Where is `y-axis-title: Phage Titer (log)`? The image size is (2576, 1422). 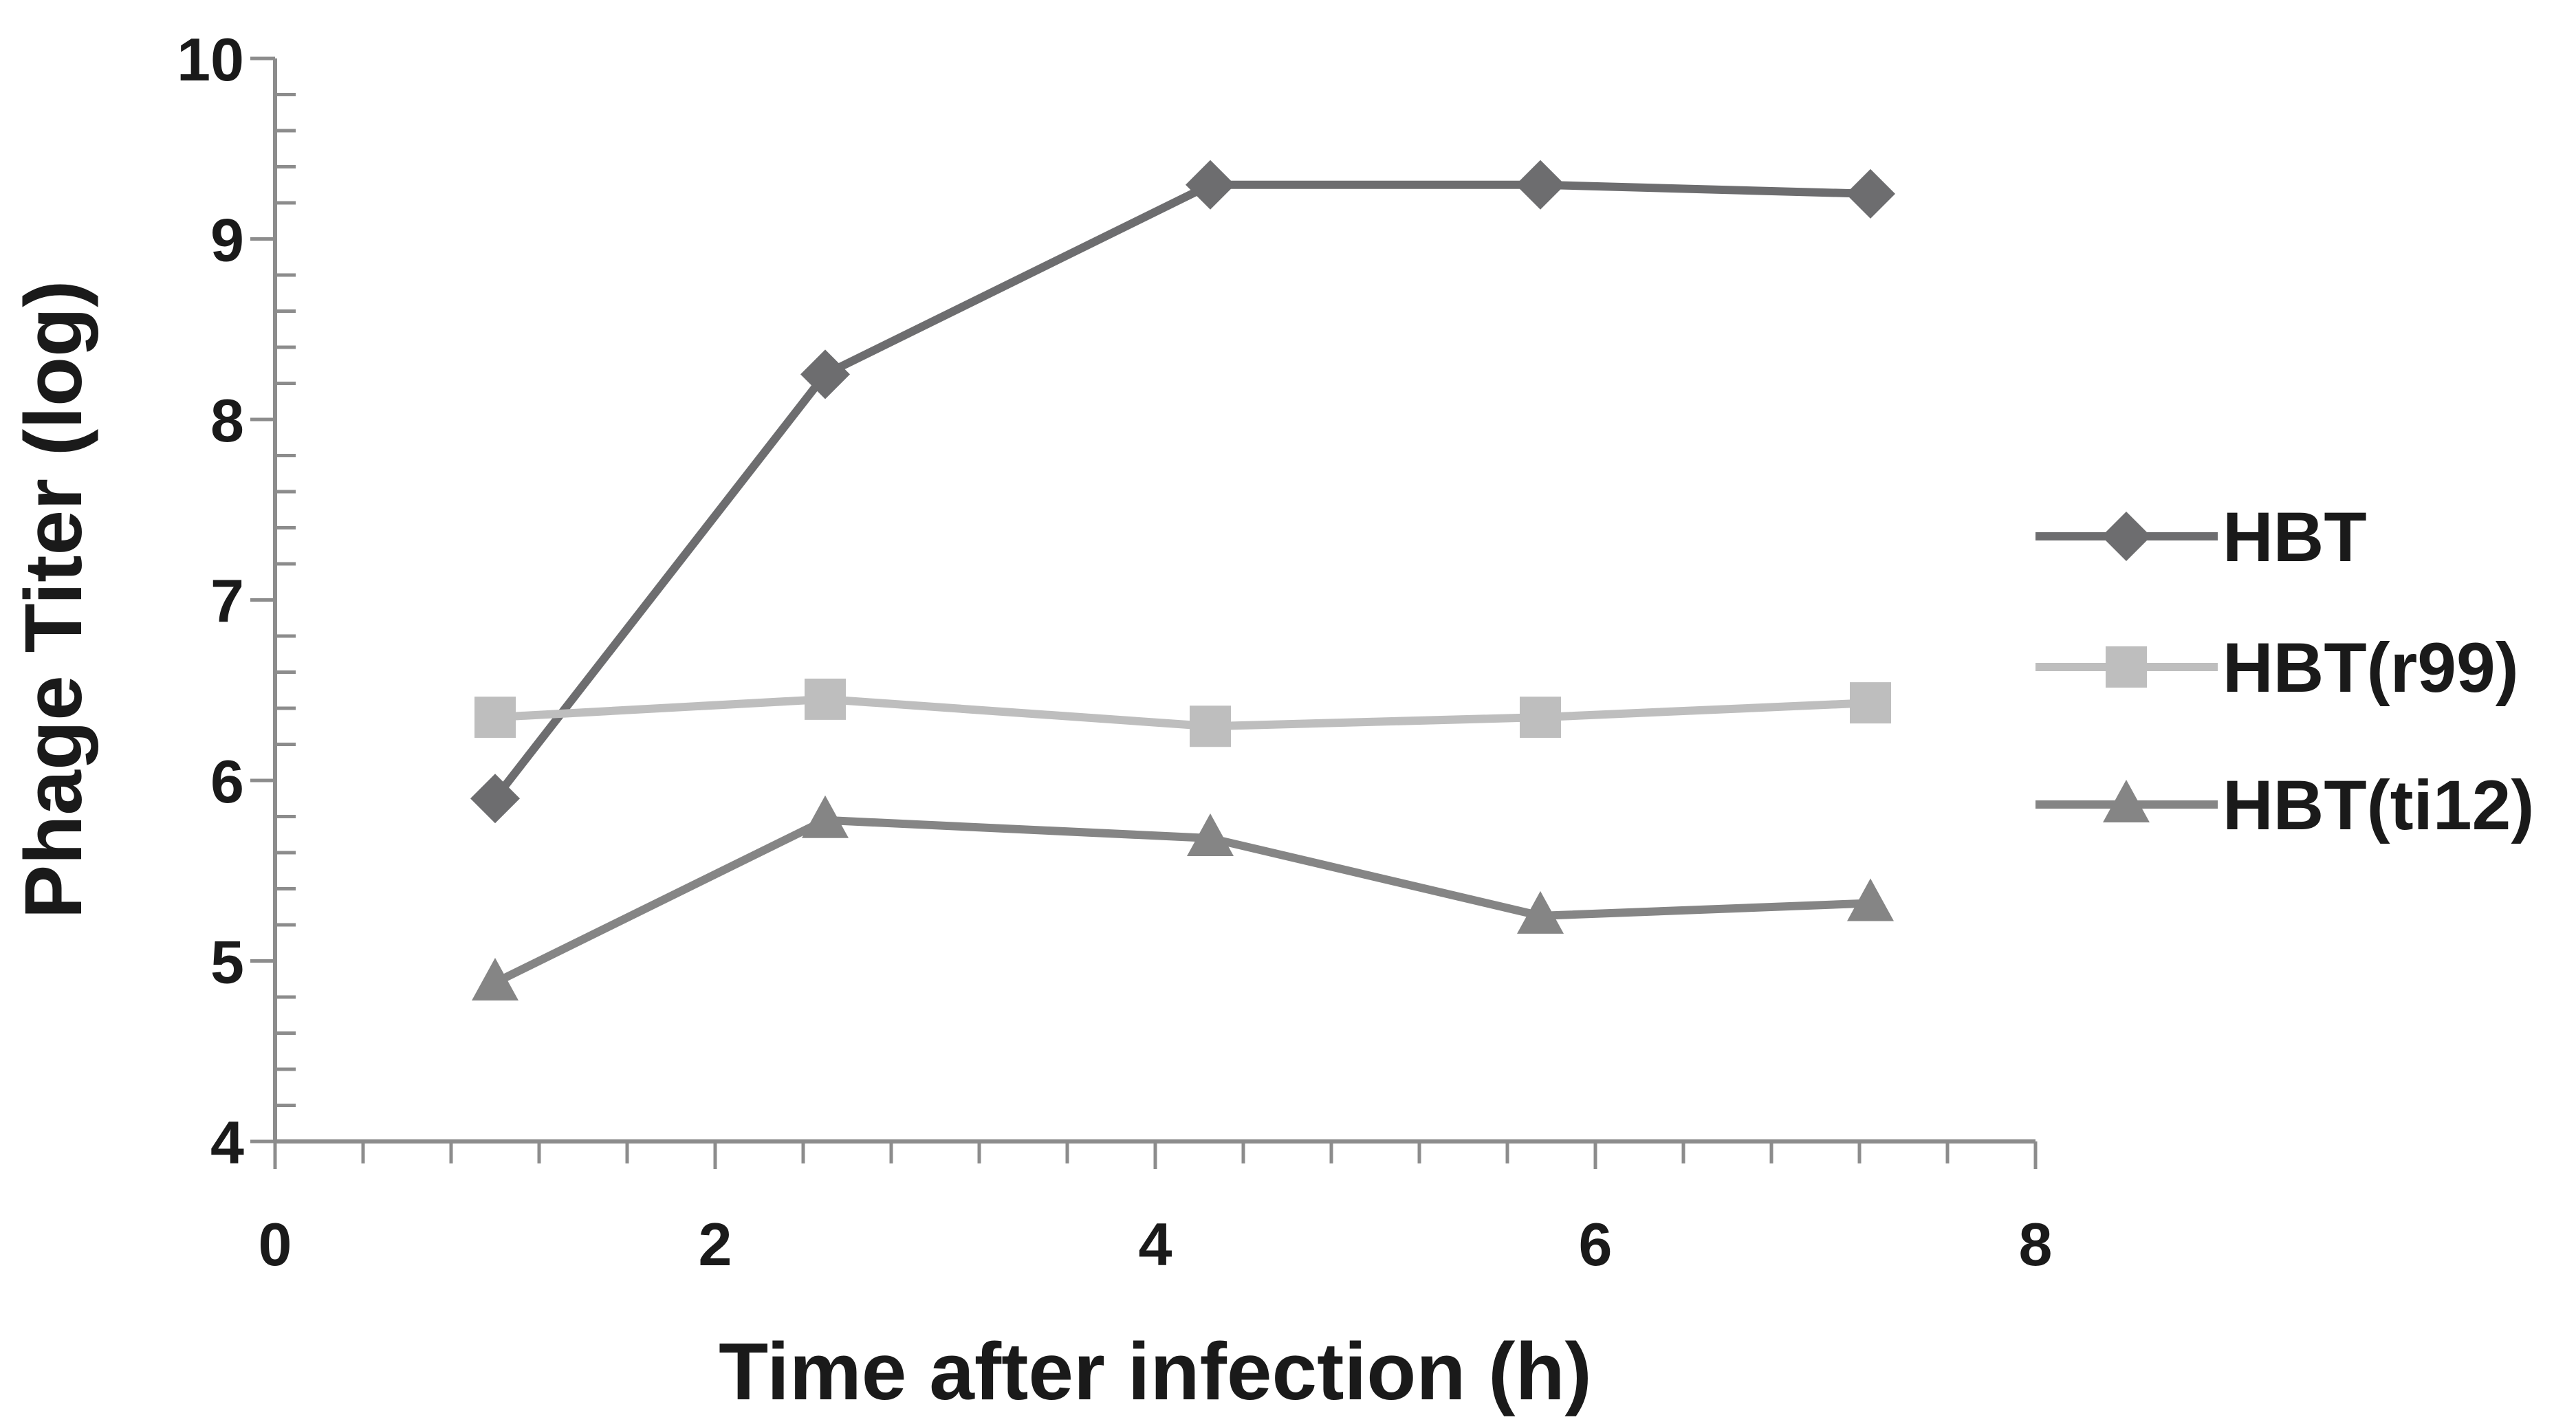
y-axis-title: Phage Titer (log) is located at coordinates (53, 600).